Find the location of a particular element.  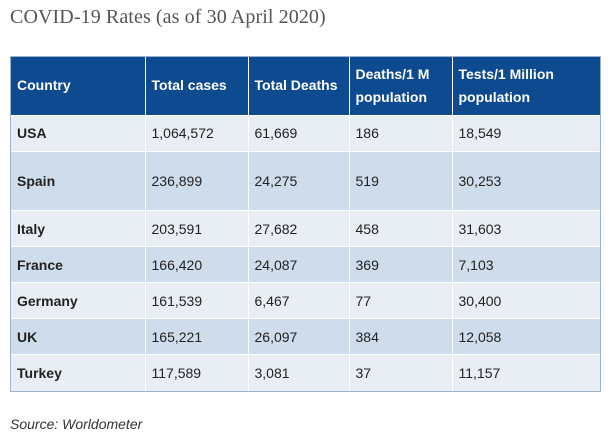

table-row: Italy 203,591 27,682 458 31,603 is located at coordinates (305, 228).